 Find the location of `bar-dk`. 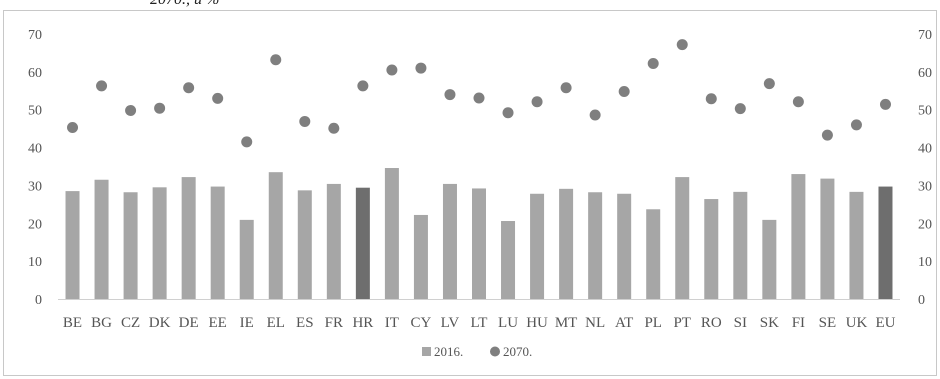

bar-dk is located at coordinates (159, 243).